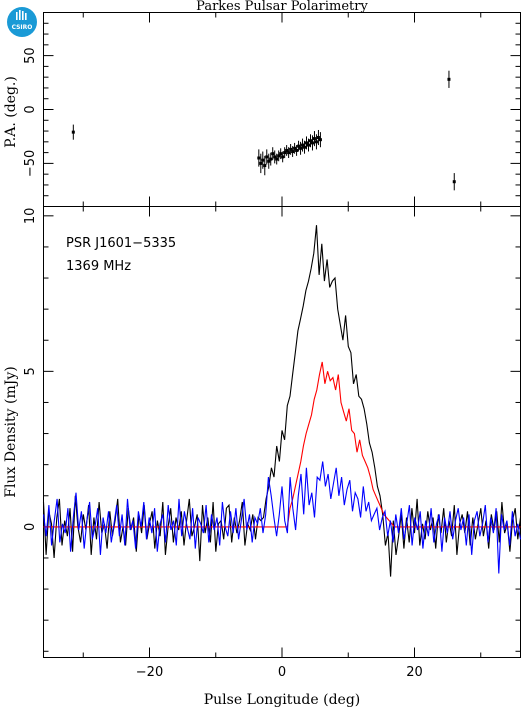 The width and height of the screenshot is (522, 710). What do you see at coordinates (30, 55) in the screenshot?
I see `pa-ytick-label: 50` at bounding box center [30, 55].